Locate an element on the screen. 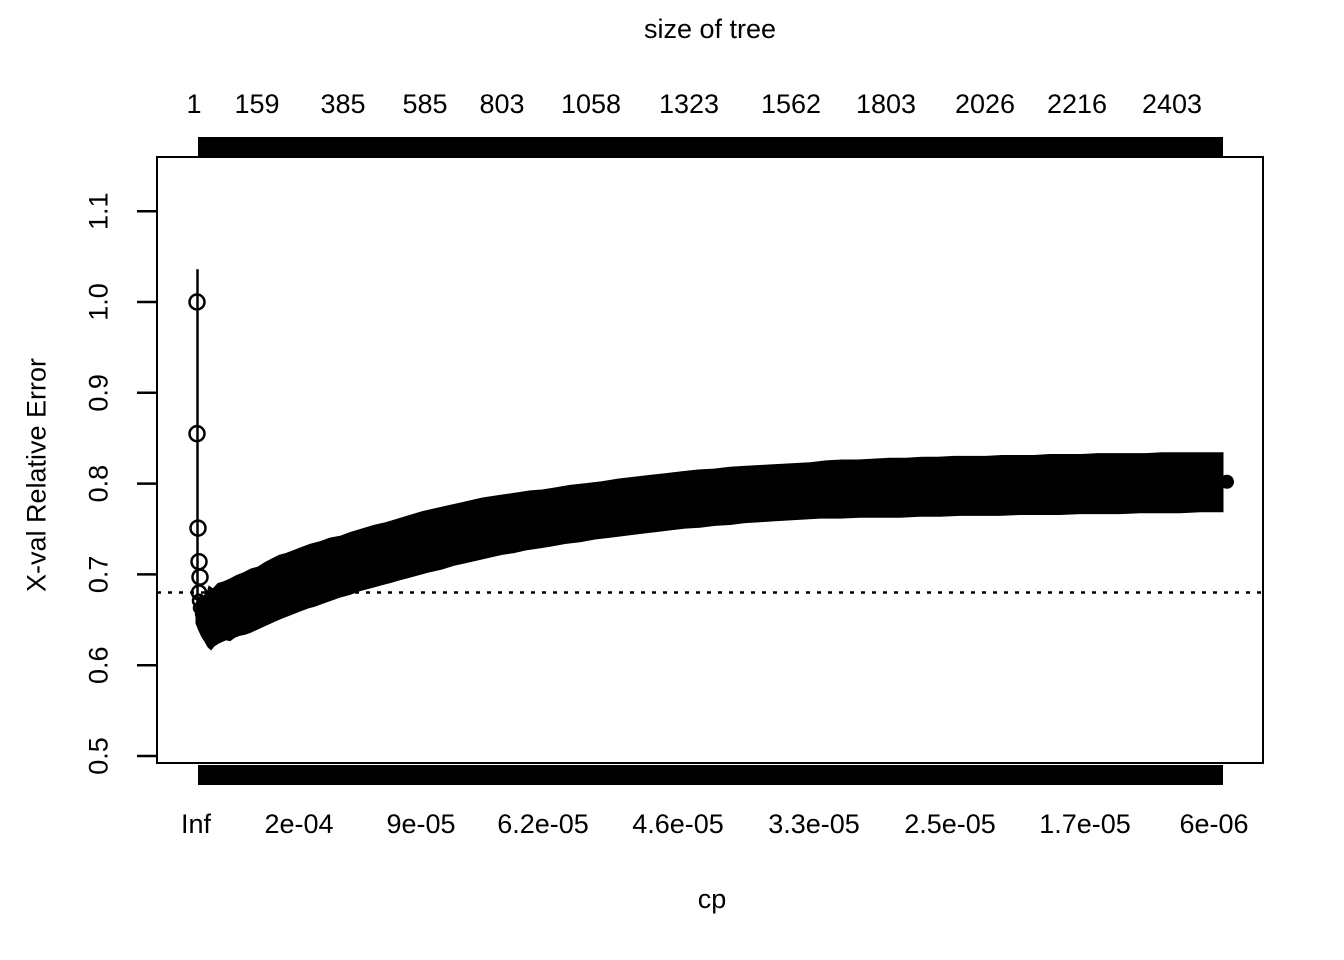 The image size is (1344, 960). cp-tick-label: 2.5e-05 is located at coordinates (950, 824).